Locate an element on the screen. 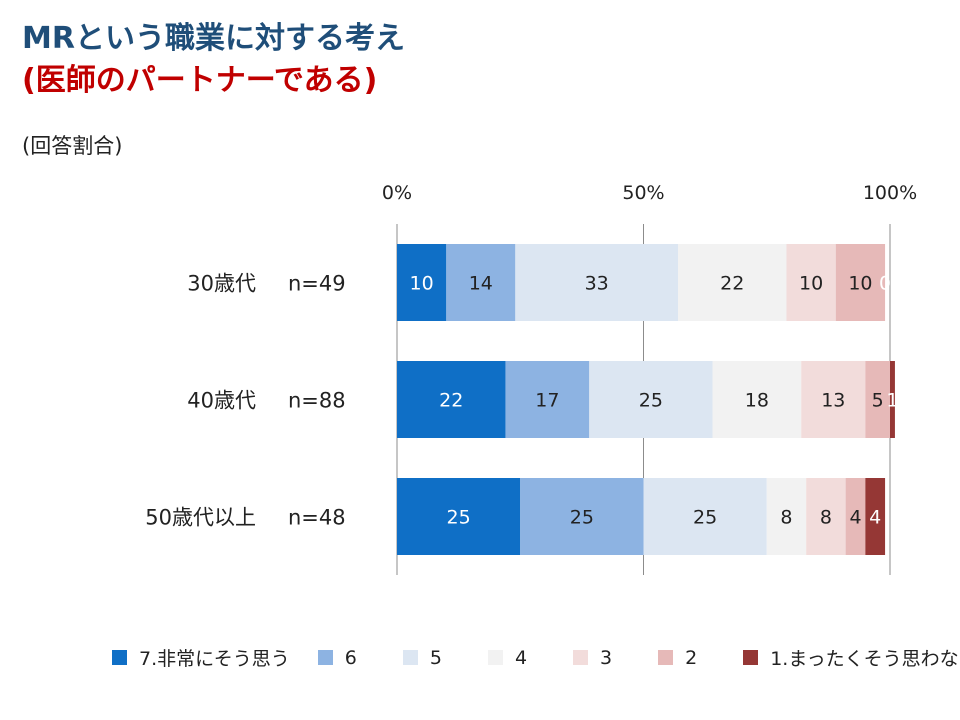  legend-item: 2 is located at coordinates (677, 658).